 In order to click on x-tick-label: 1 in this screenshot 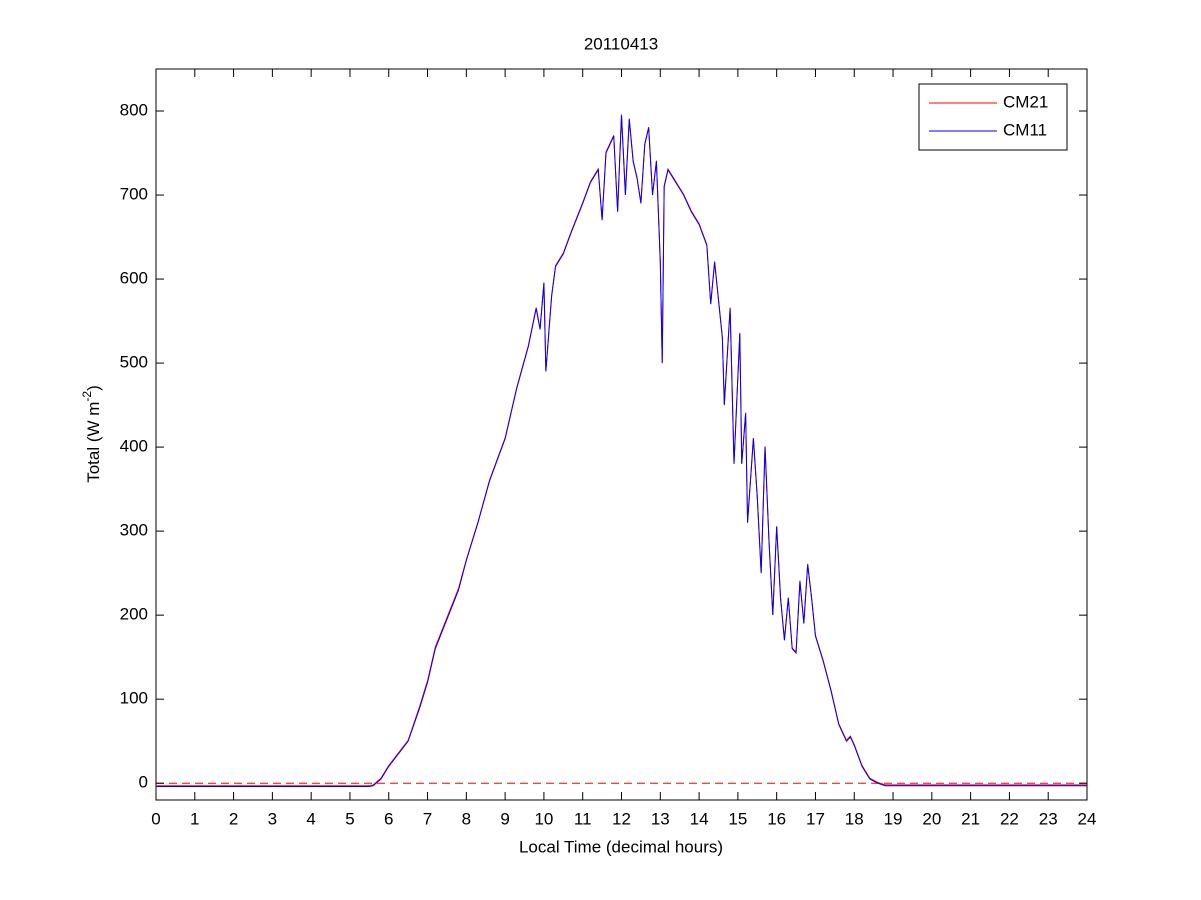, I will do `click(194, 818)`.